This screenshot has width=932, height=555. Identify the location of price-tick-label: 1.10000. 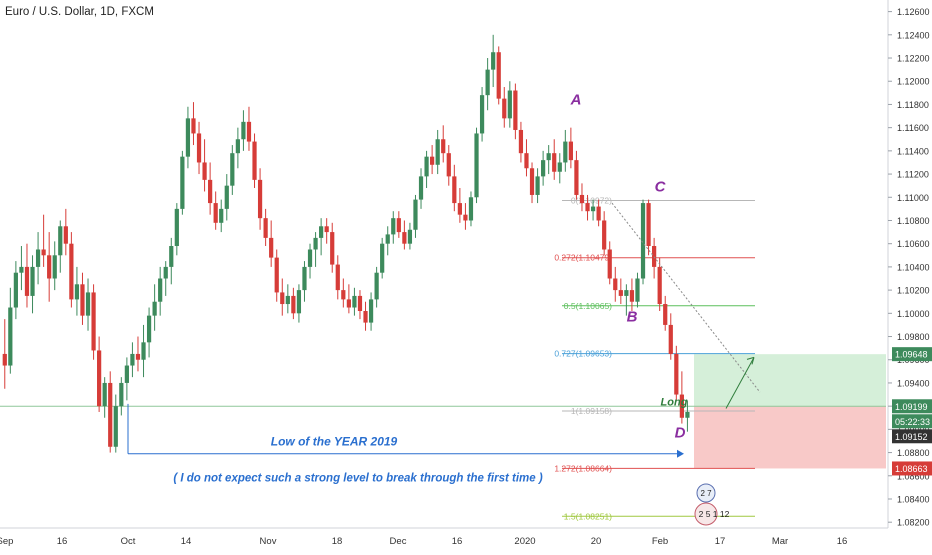
(913, 314).